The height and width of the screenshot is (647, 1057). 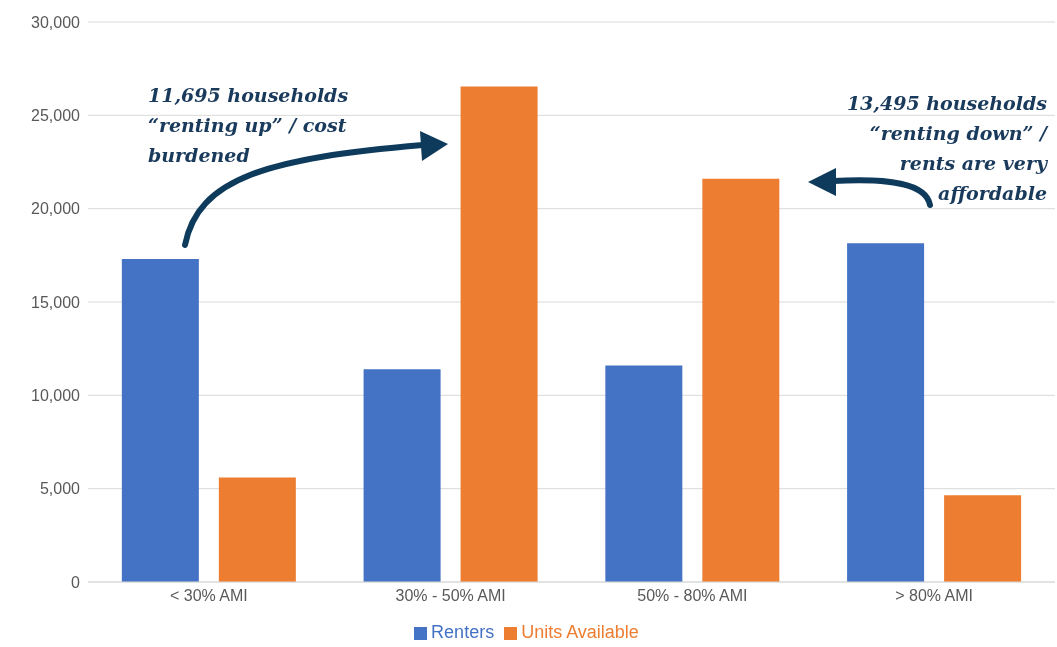 What do you see at coordinates (450, 596) in the screenshot?
I see `x-tick-label: 30% - 50% AMI` at bounding box center [450, 596].